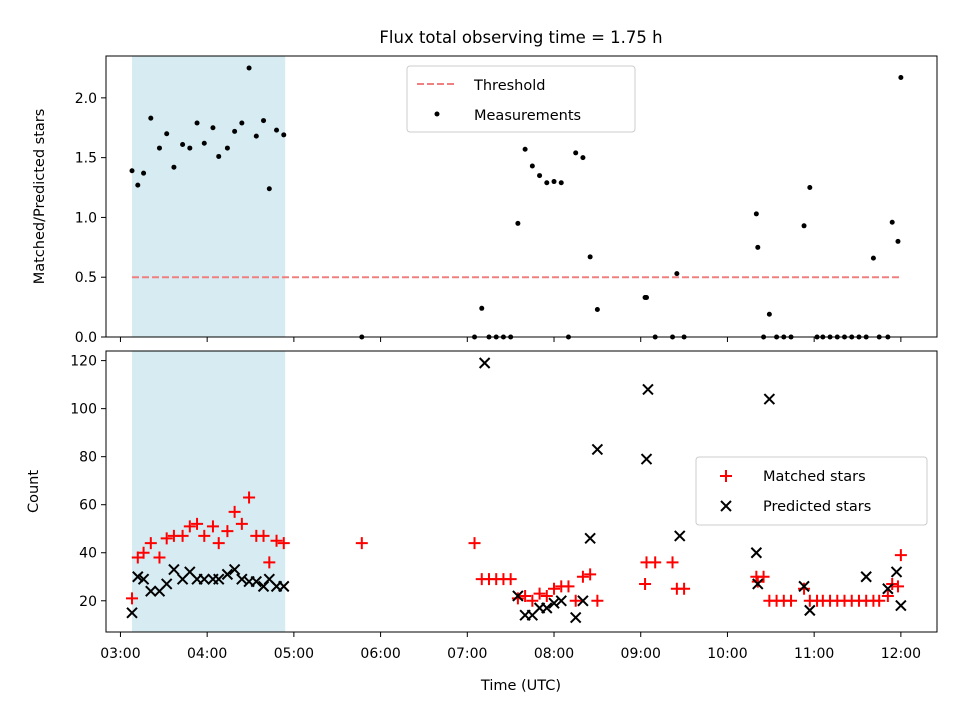 The height and width of the screenshot is (720, 960). I want to click on x-tick-label: 07:00, so click(467, 654).